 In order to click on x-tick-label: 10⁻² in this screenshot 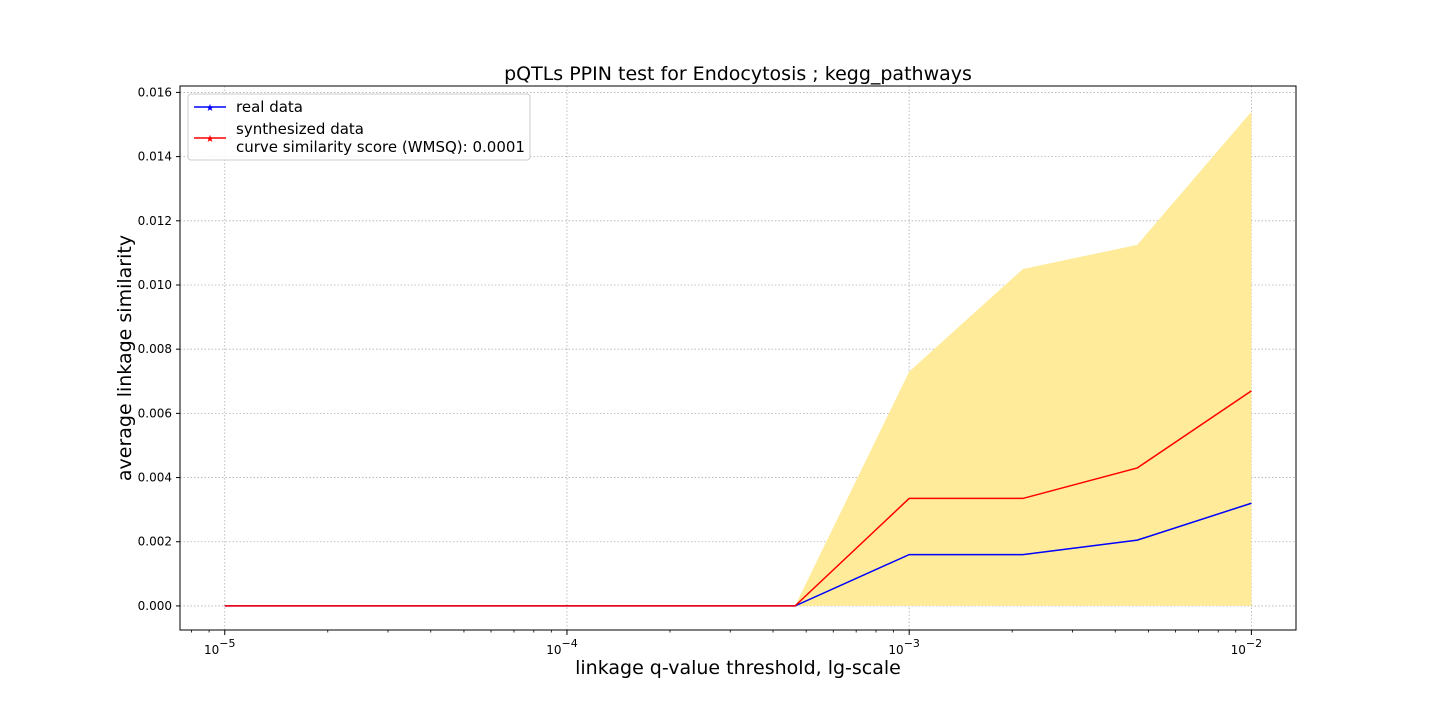, I will do `click(1247, 647)`.